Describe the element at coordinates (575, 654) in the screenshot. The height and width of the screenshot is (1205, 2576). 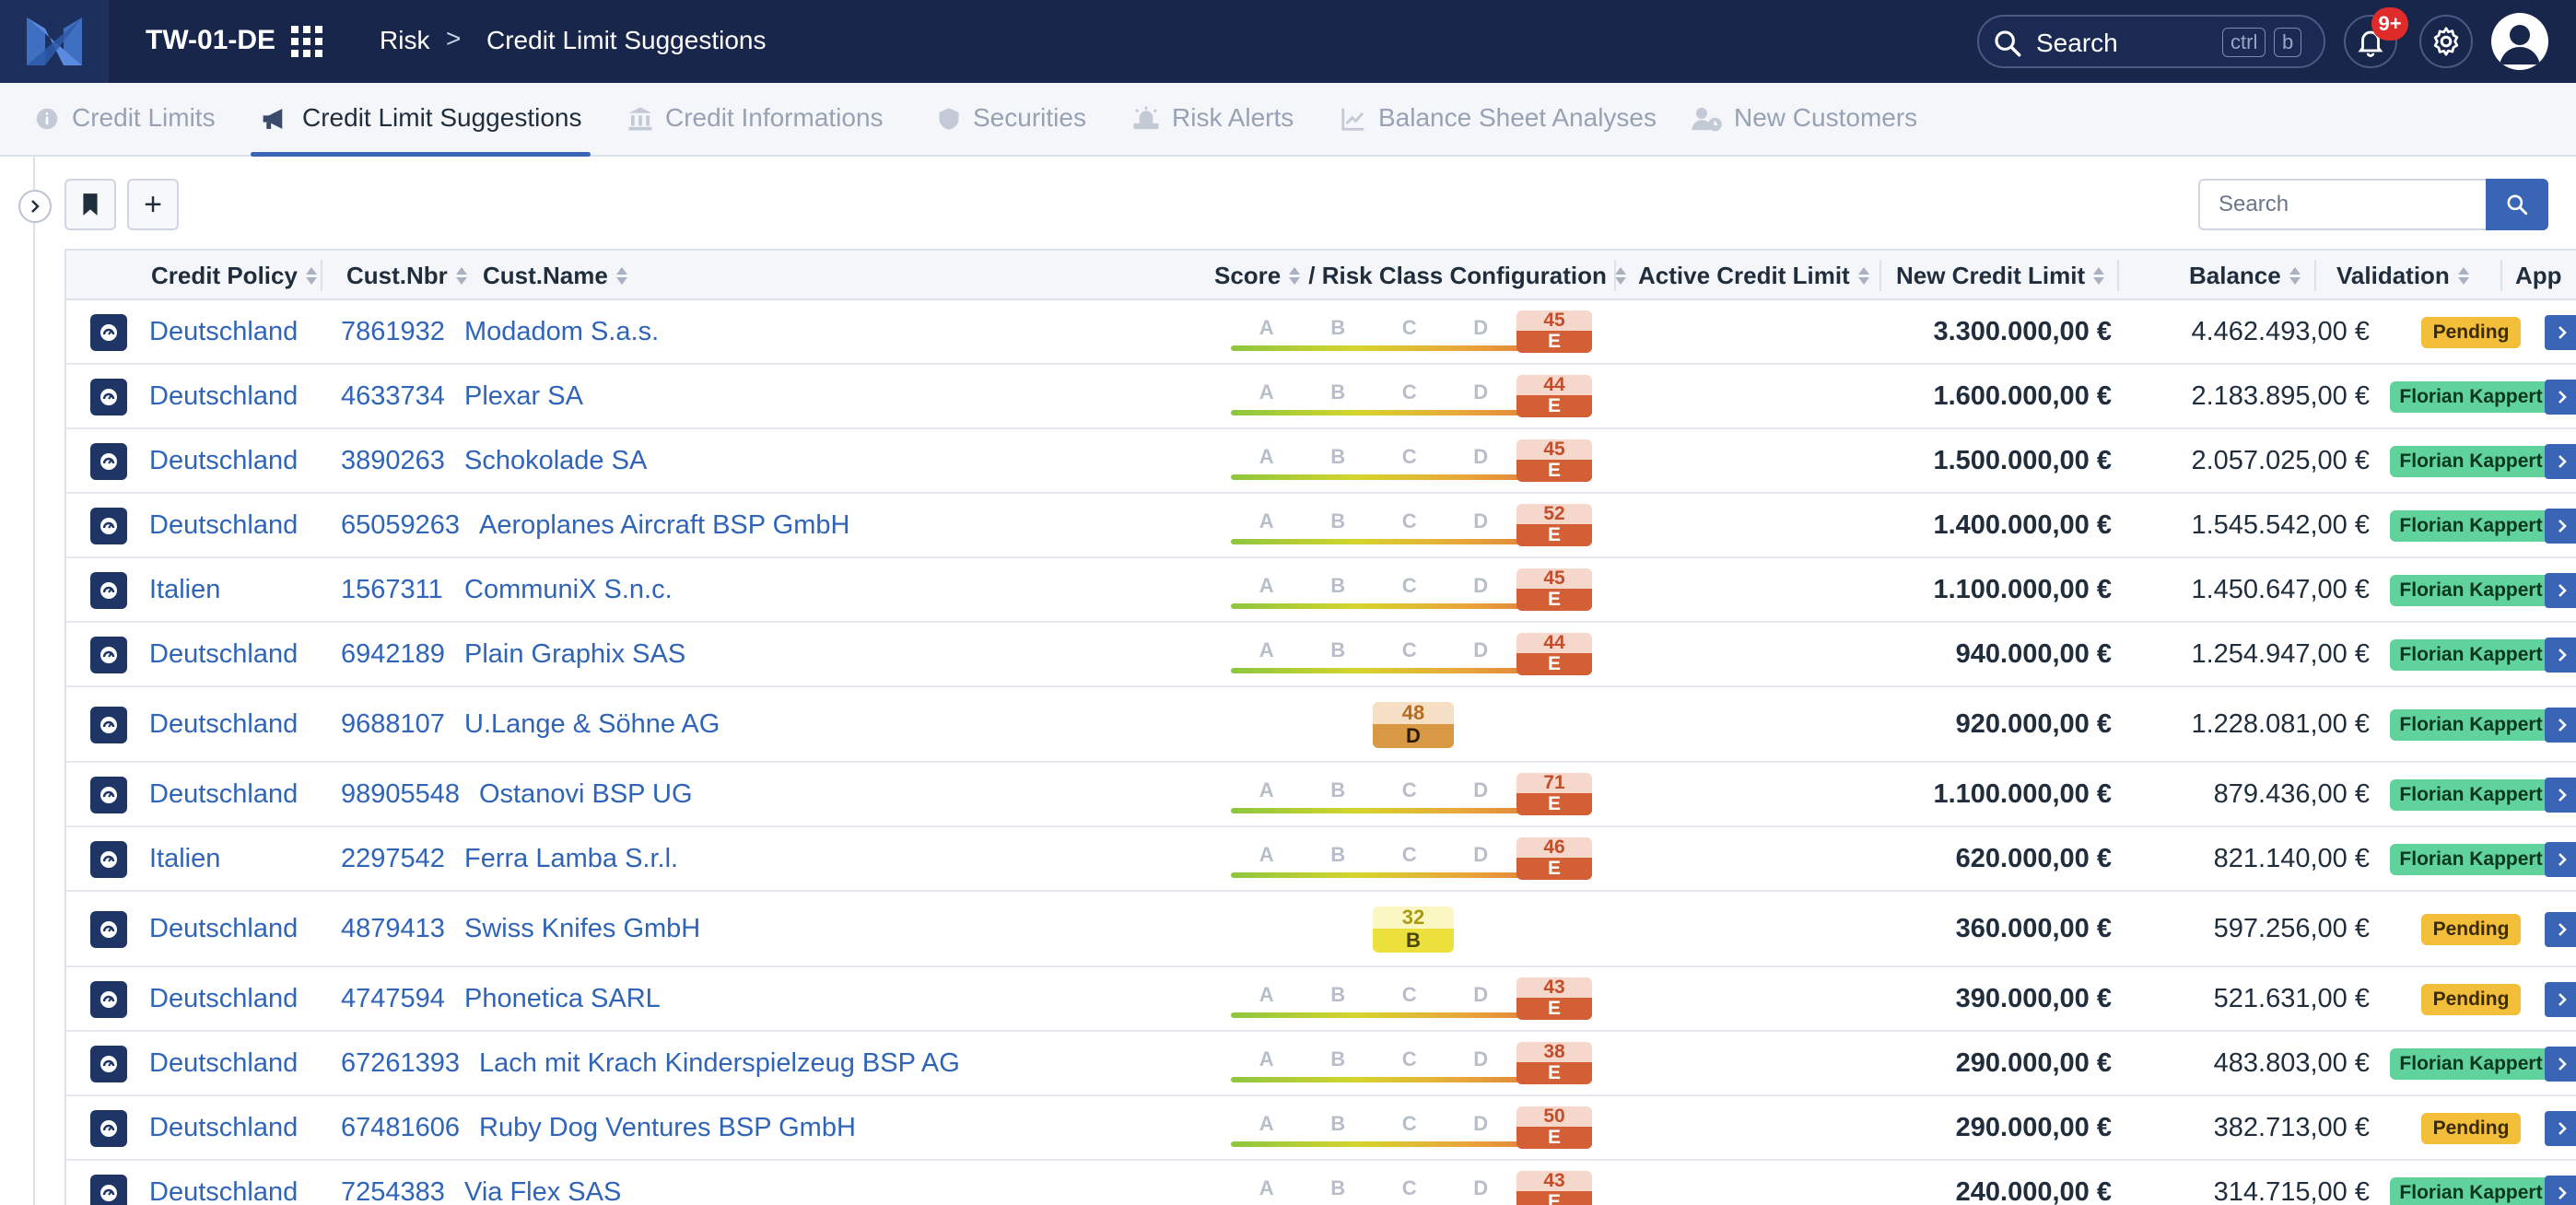
I see `customer-name-link: Plain Graphix SAS` at that location.